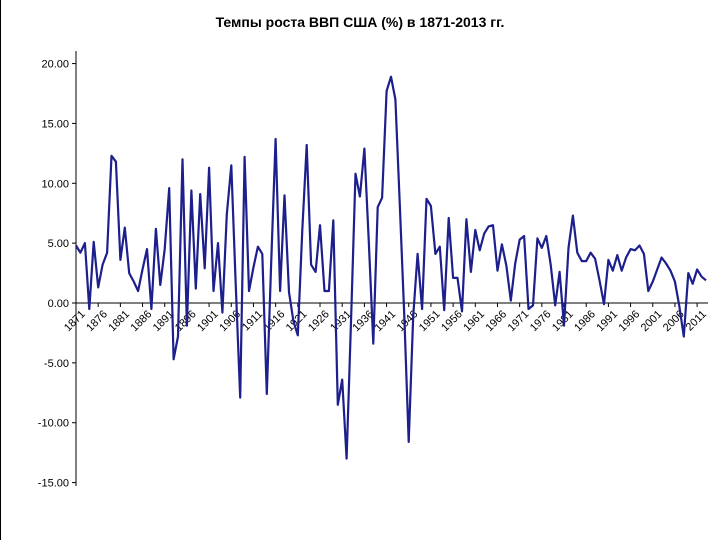 Image resolution: width=720 pixels, height=540 pixels. Describe the element at coordinates (541, 321) in the screenshot. I see `x-tick-label: 1976` at that location.